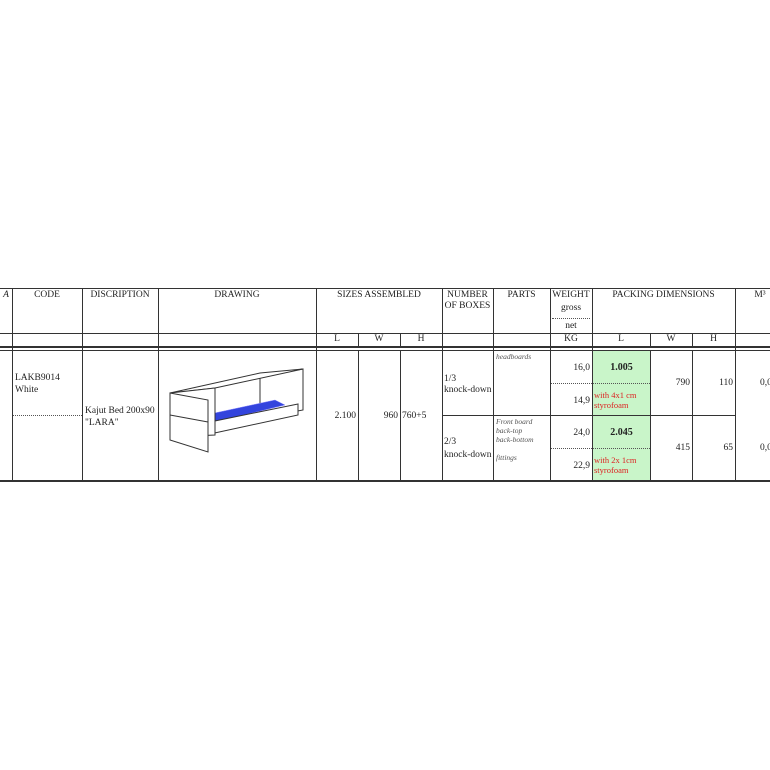 The width and height of the screenshot is (770, 770). What do you see at coordinates (571, 295) in the screenshot?
I see `header-weight: WEIGHT` at bounding box center [571, 295].